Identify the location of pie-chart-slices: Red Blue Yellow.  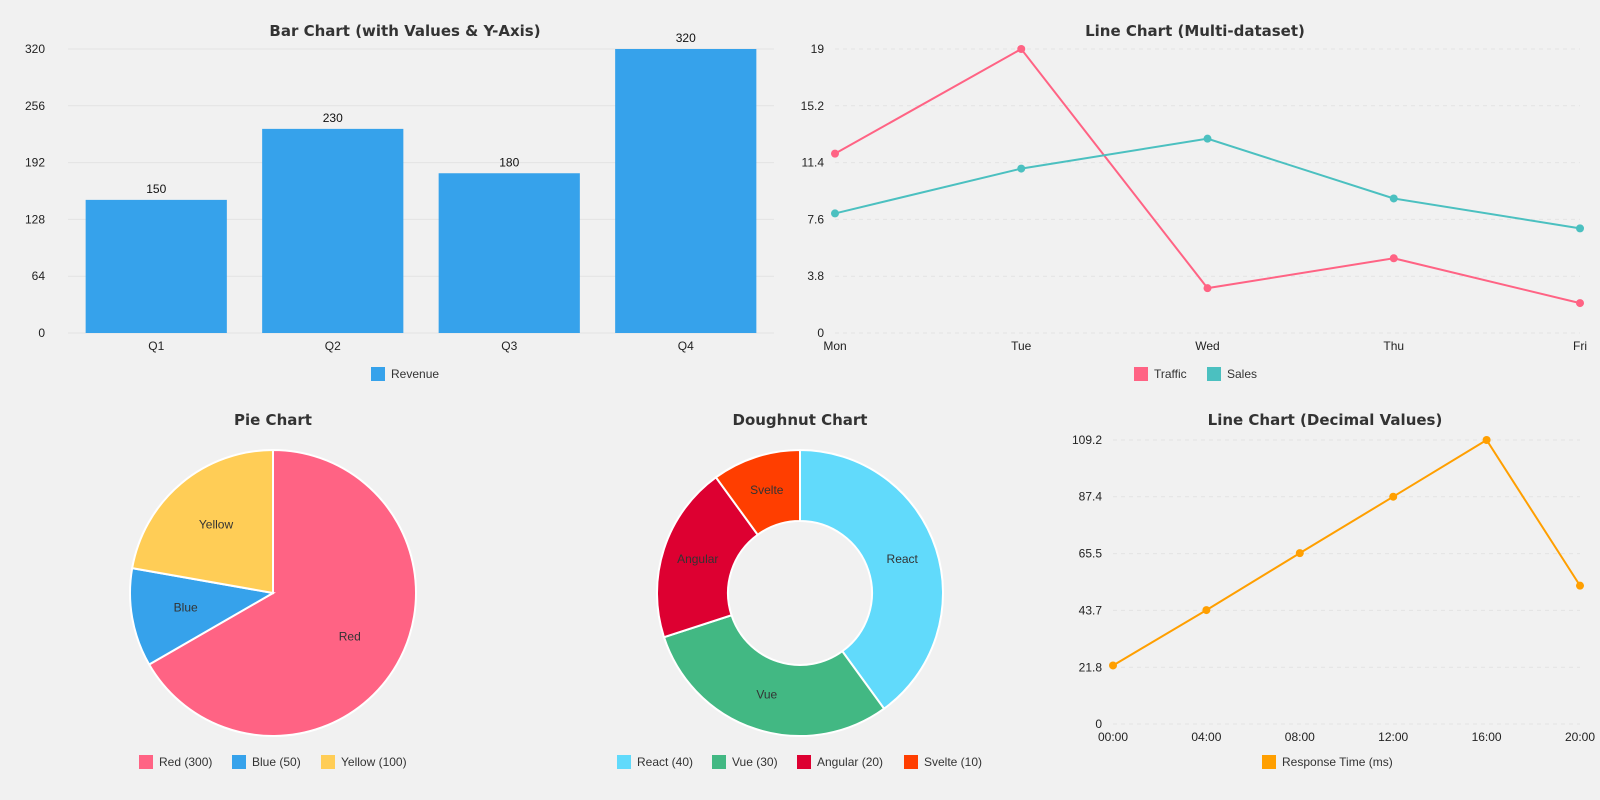
(273, 592).